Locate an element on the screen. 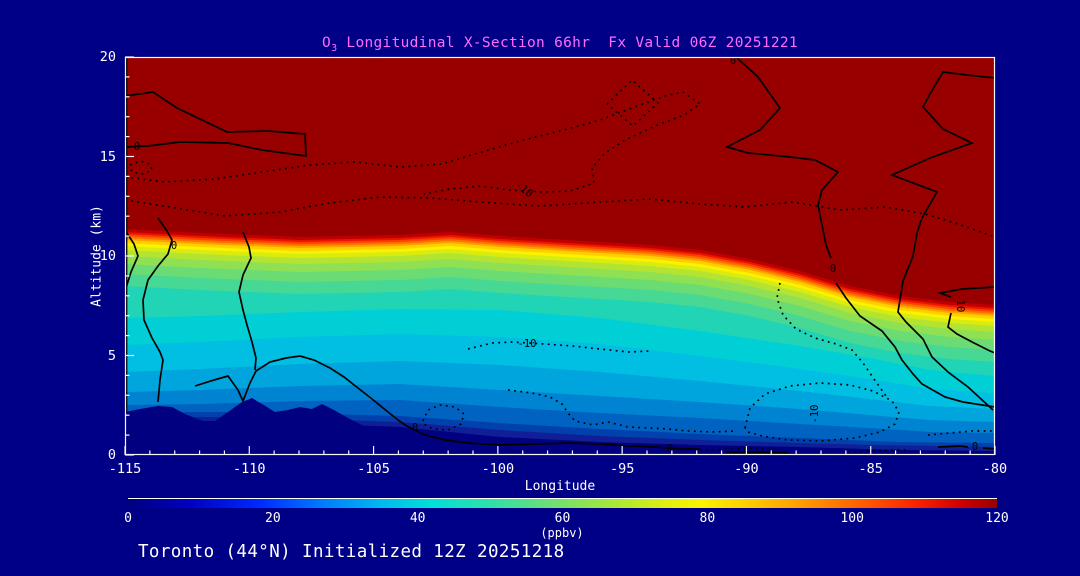  x-tick-label: -110 is located at coordinates (249, 469).